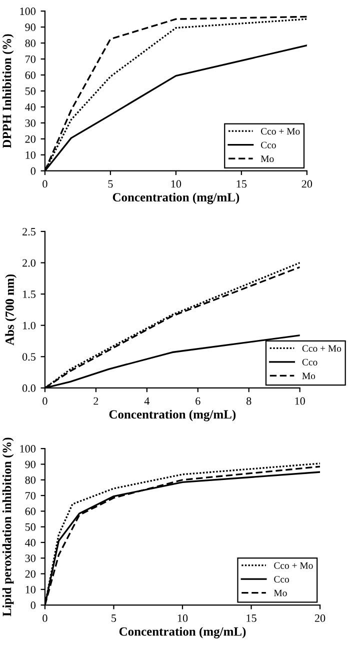 Image resolution: width=354 pixels, height=652 pixels. I want to click on y-tick-label: 0.5, so click(29, 357).